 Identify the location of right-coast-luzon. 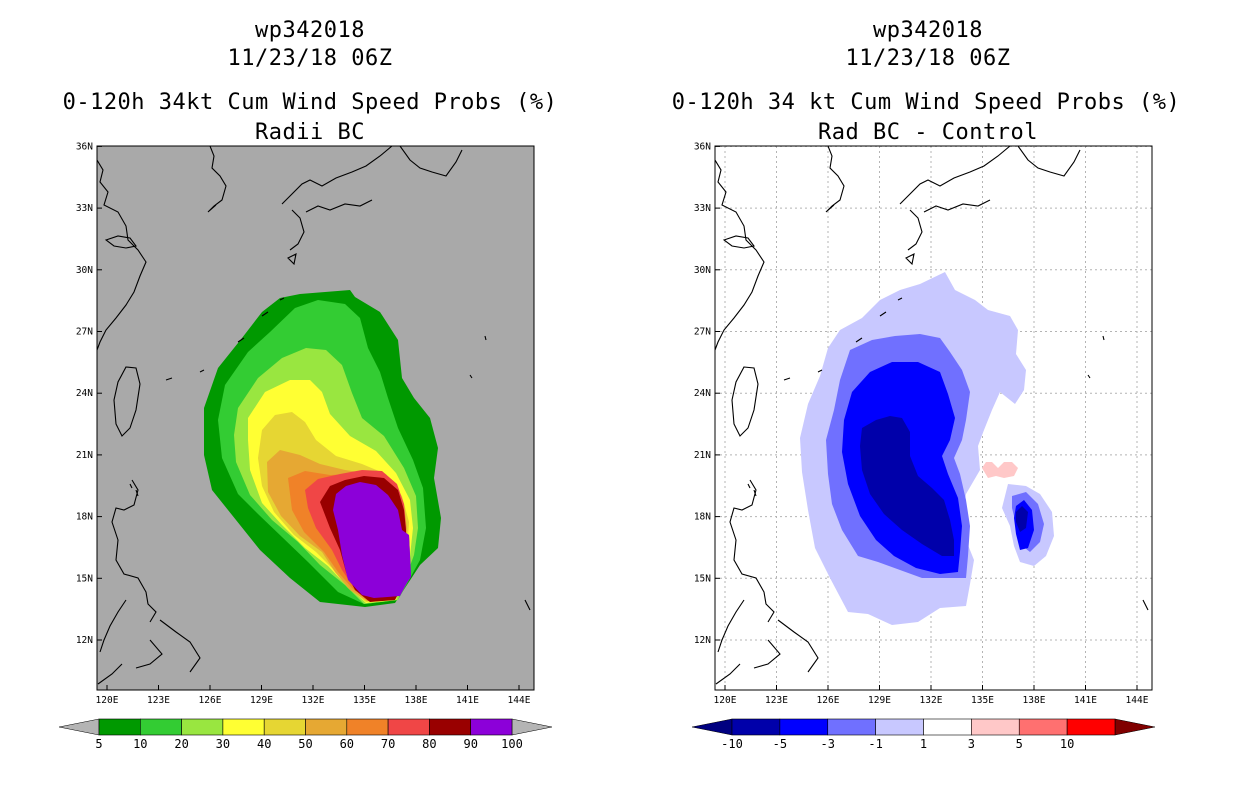
(767, 582).